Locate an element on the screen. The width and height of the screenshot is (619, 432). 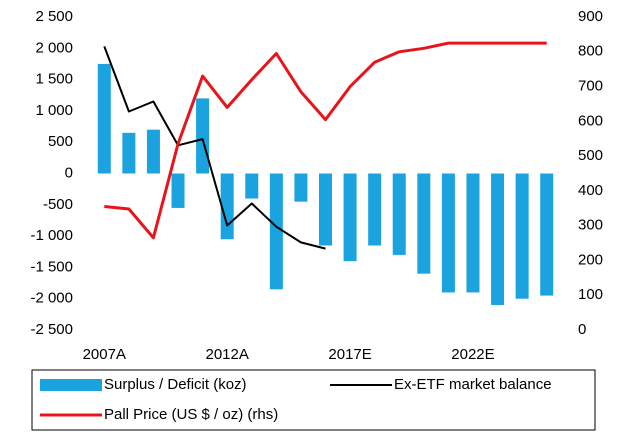
y2-tick-label: 600 is located at coordinates (590, 120).